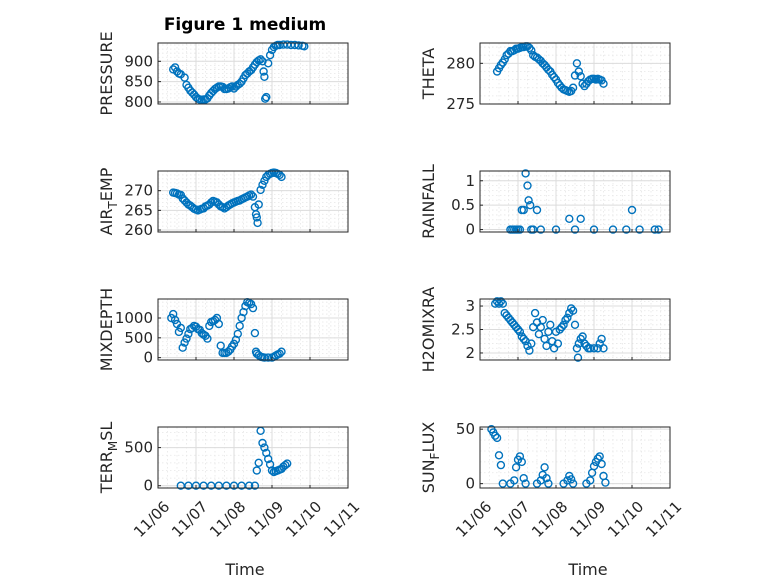 Image resolution: width=778 pixels, height=583 pixels. Describe the element at coordinates (465, 429) in the screenshot. I see `y-tick-label: 50` at that location.